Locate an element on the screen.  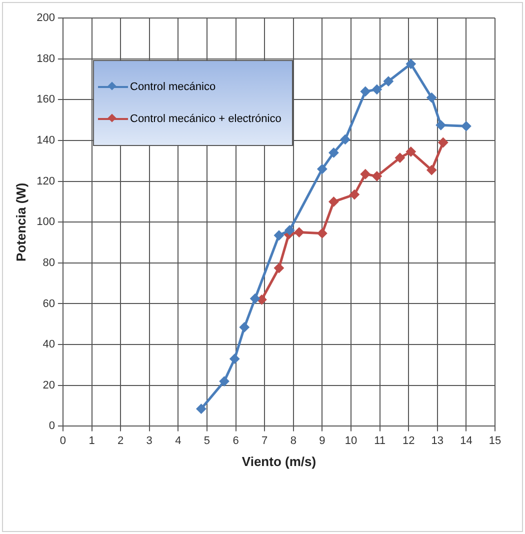
x-axis-title: Viento (m/s) is located at coordinates (279, 461).